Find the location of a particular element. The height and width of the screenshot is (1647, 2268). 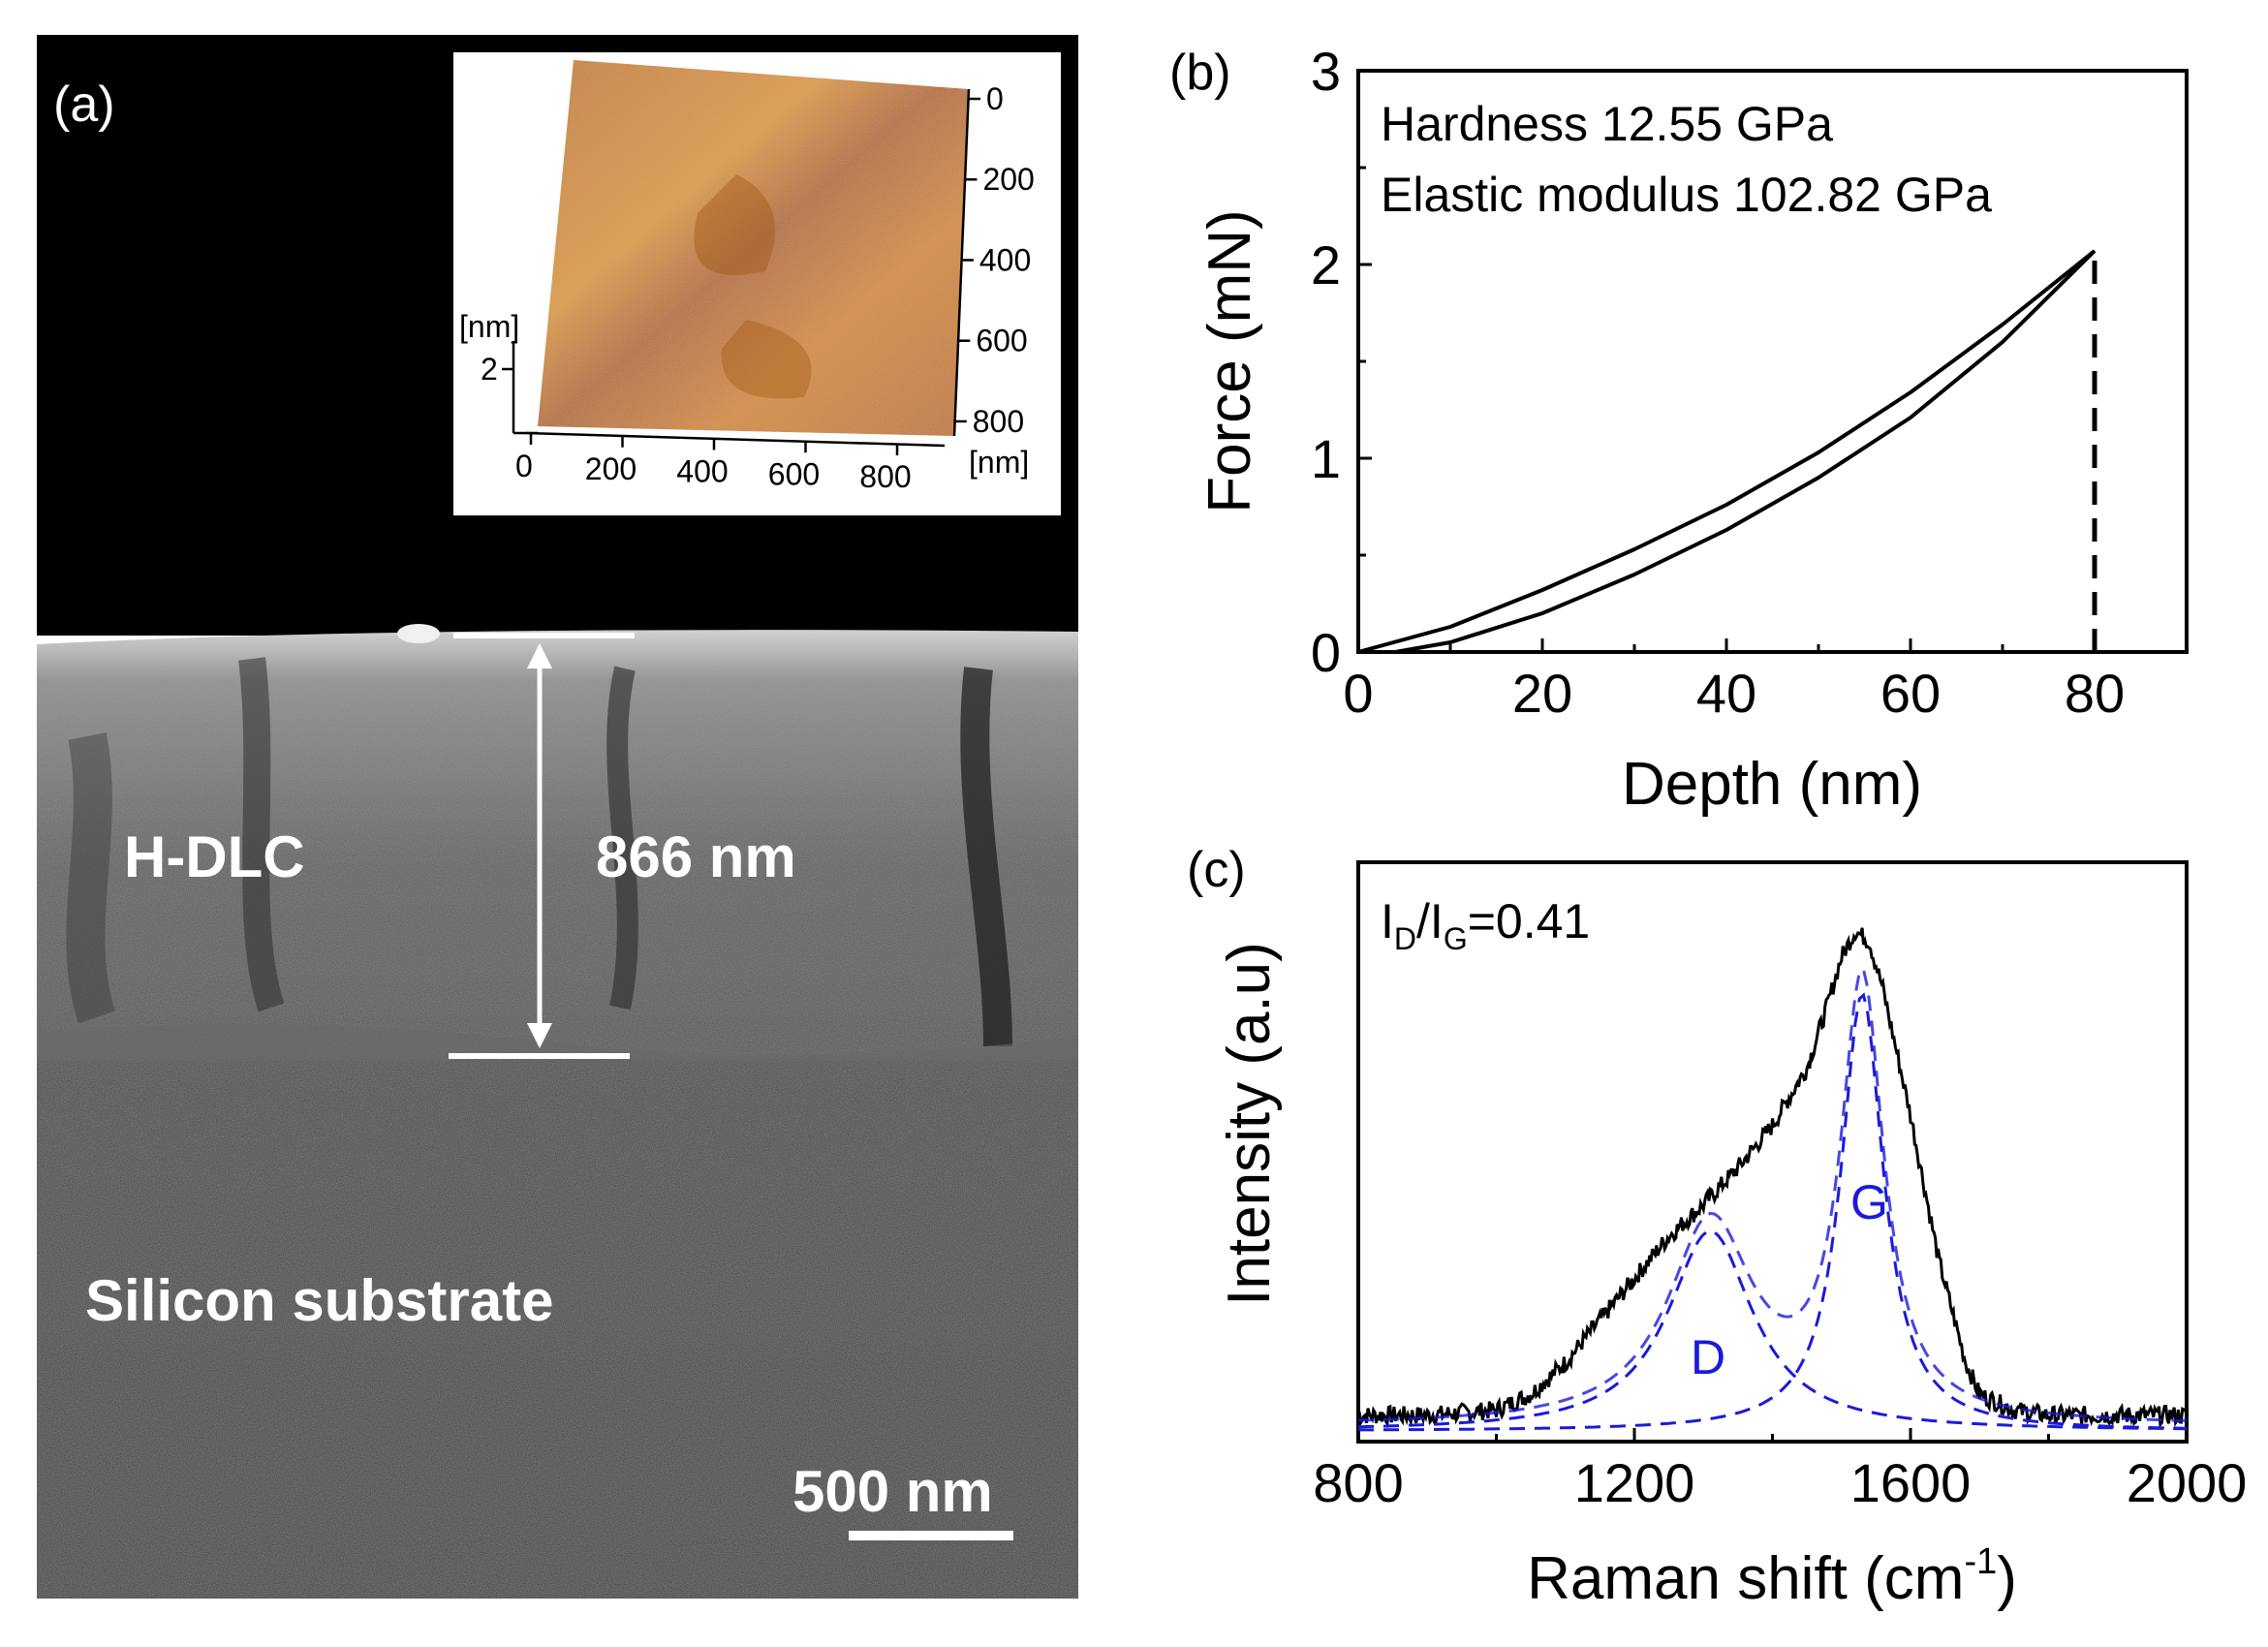

afm-x-tick-label: 0 is located at coordinates (524, 466).